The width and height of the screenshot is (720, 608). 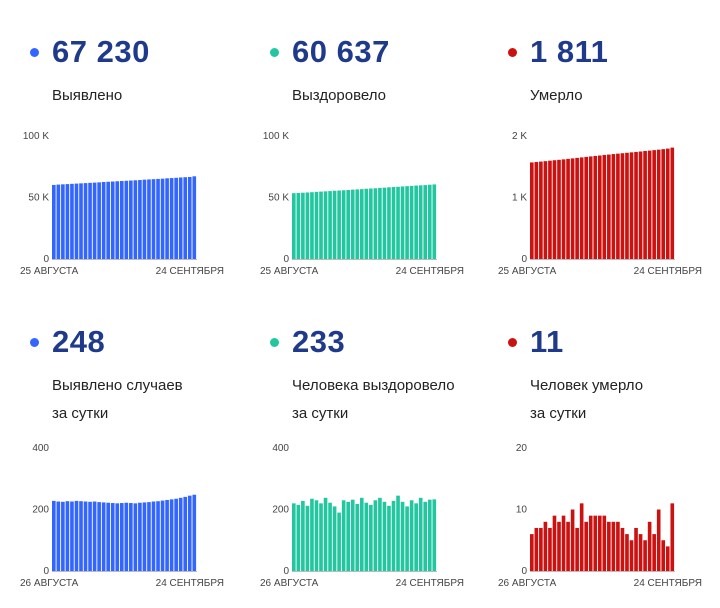 What do you see at coordinates (519, 198) in the screenshot?
I see `y-tick-label: 1 K` at bounding box center [519, 198].